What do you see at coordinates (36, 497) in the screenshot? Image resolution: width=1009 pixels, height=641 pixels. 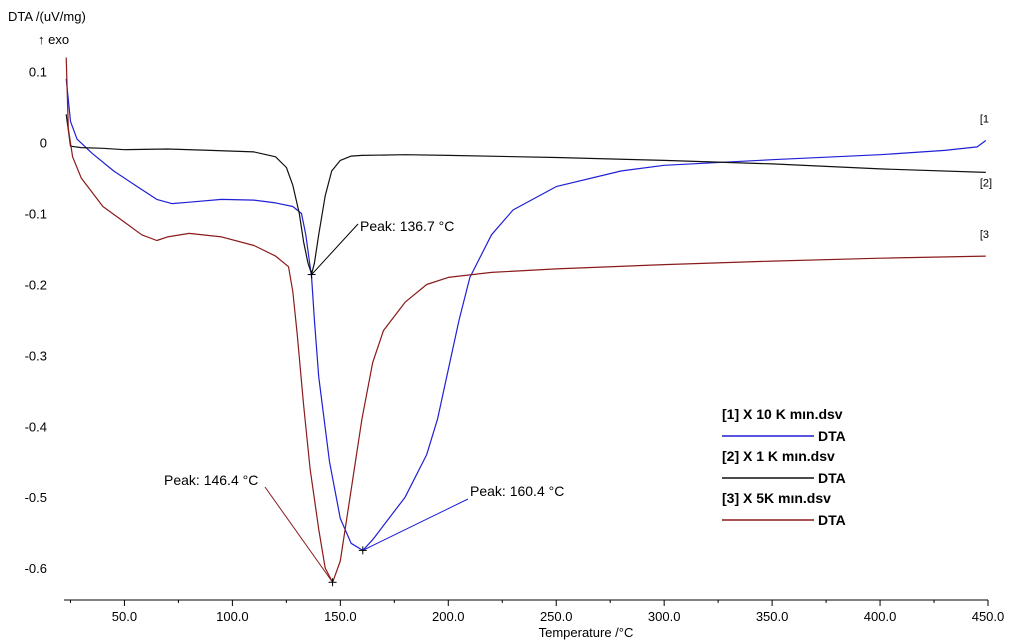 I see `y-tick-label: -0.5` at bounding box center [36, 497].